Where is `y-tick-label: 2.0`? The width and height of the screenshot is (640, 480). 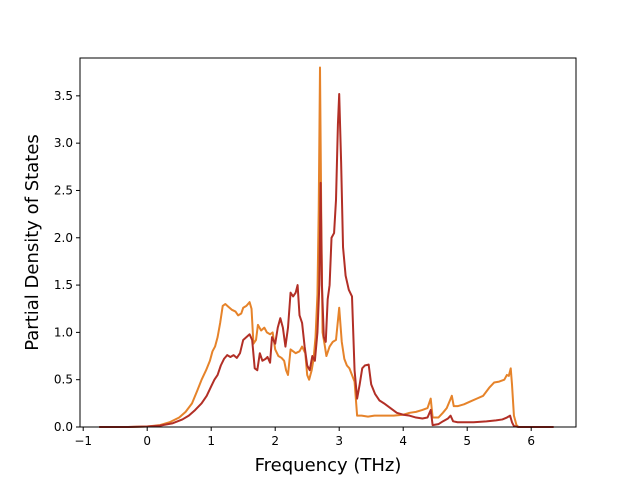 y-tick-label: 2.0 is located at coordinates (63, 238).